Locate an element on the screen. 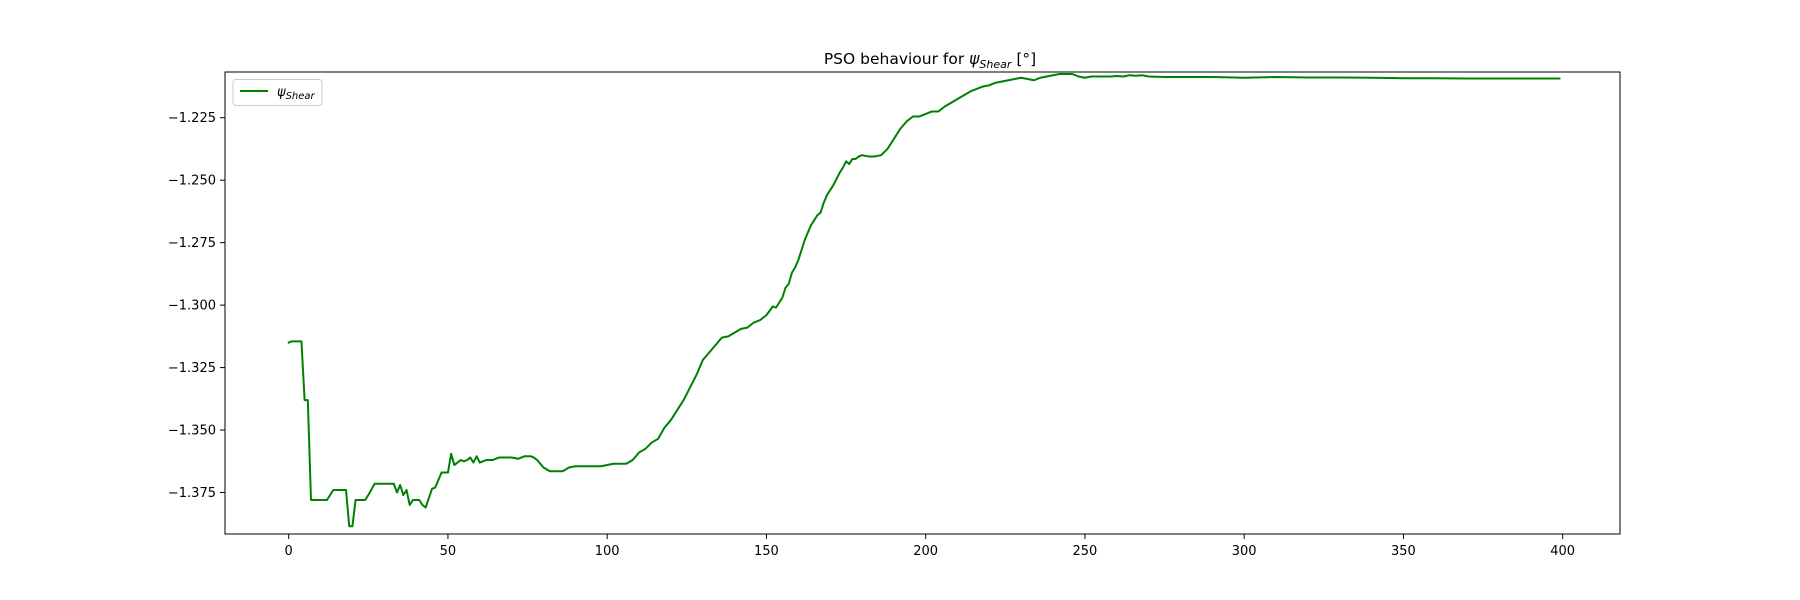 The image size is (1800, 600). y-tick-label: −1.375 is located at coordinates (192, 493).